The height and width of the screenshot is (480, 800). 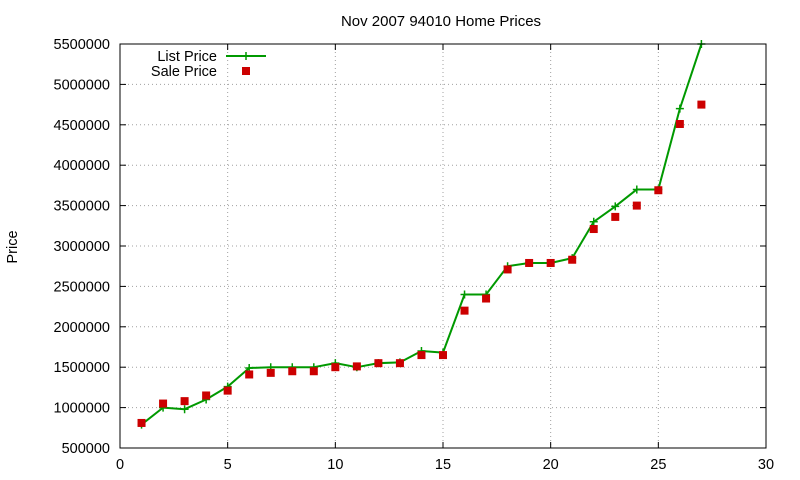 I want to click on y-tick-label: 5000000, so click(x=82, y=85).